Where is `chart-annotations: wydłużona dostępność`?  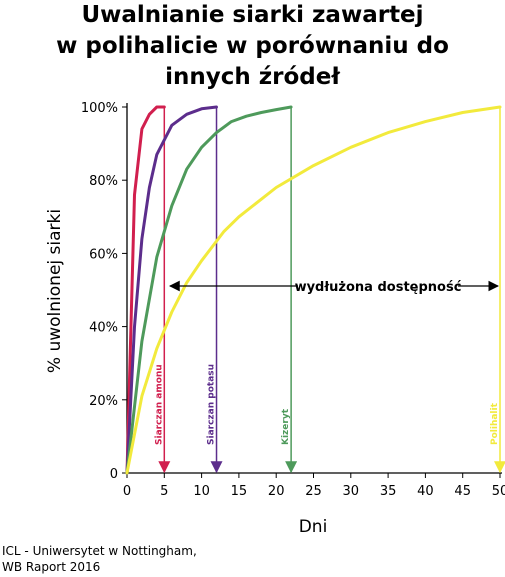 chart-annotations: wydłużona dostępność is located at coordinates (334, 286).